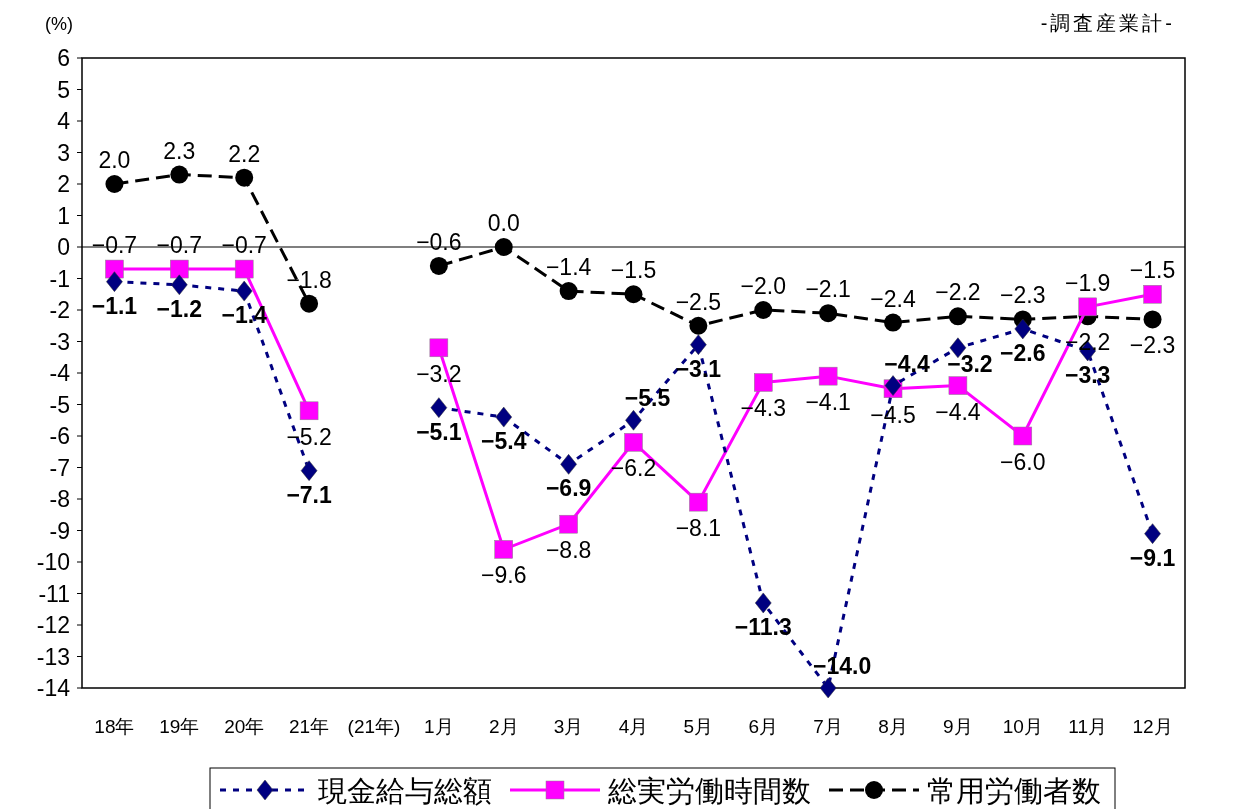  What do you see at coordinates (114, 726) in the screenshot?
I see `x-tick-label: 18年` at bounding box center [114, 726].